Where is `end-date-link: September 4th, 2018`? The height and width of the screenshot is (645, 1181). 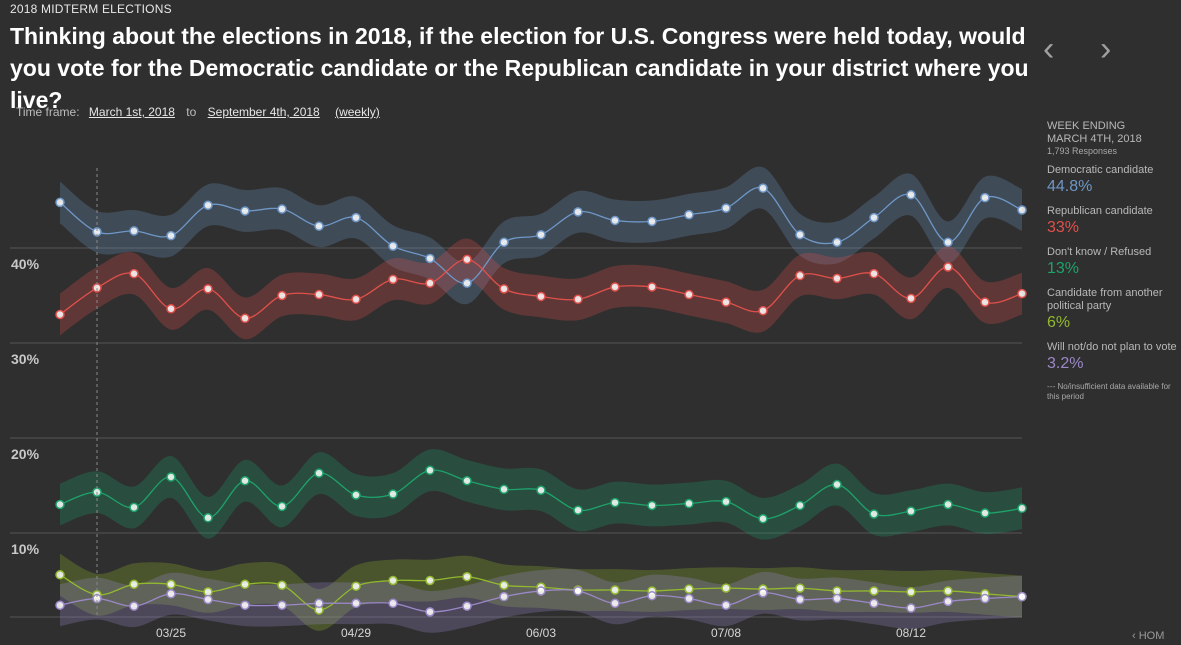 end-date-link: September 4th, 2018 is located at coordinates (263, 112).